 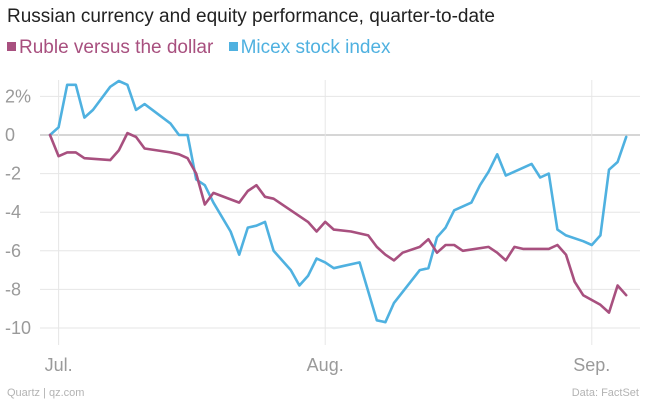 What do you see at coordinates (13, 251) in the screenshot?
I see `y-tick-label: -6` at bounding box center [13, 251].